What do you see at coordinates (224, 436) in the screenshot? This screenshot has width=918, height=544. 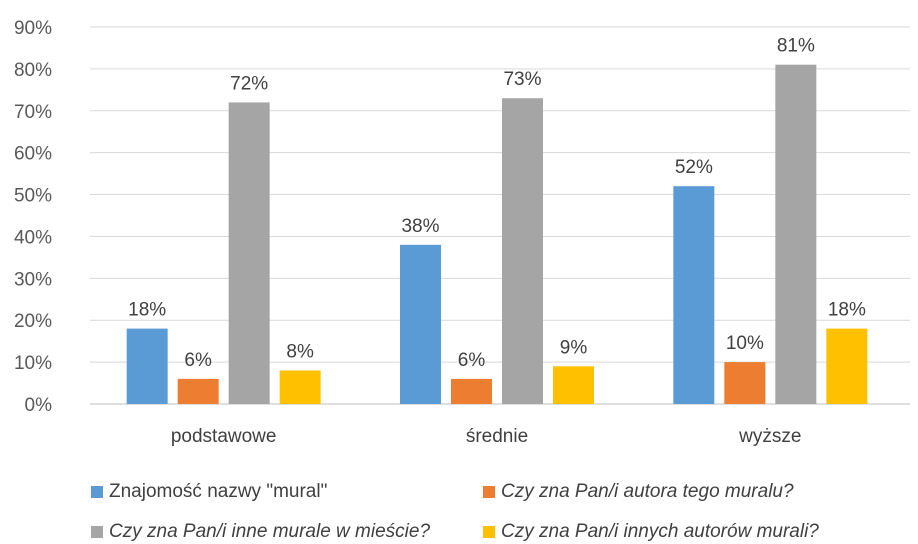 I see `x-tick-label: podstawowe` at bounding box center [224, 436].